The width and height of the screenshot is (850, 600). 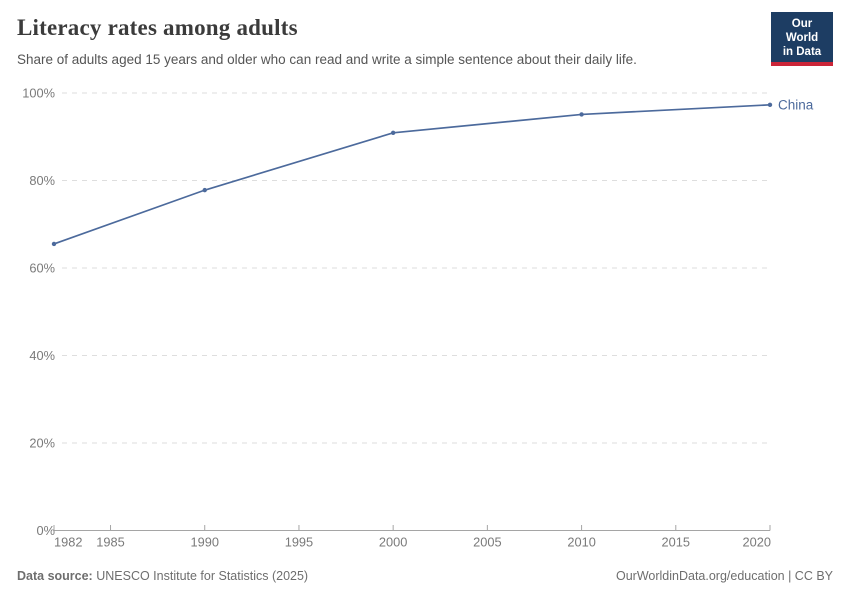 I want to click on x-tick-label: 1990, so click(x=205, y=542).